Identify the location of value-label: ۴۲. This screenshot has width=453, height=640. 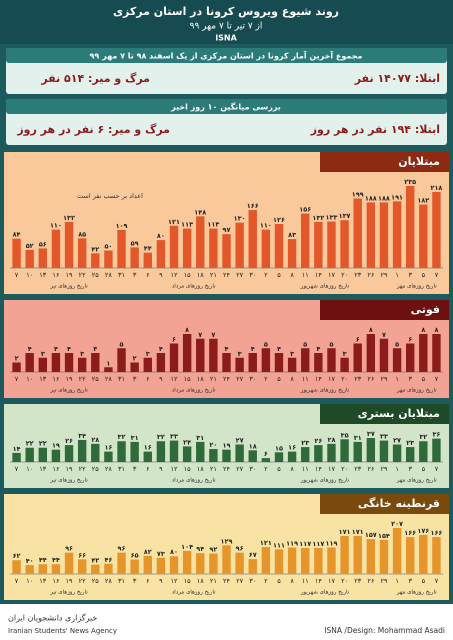
(95, 249).